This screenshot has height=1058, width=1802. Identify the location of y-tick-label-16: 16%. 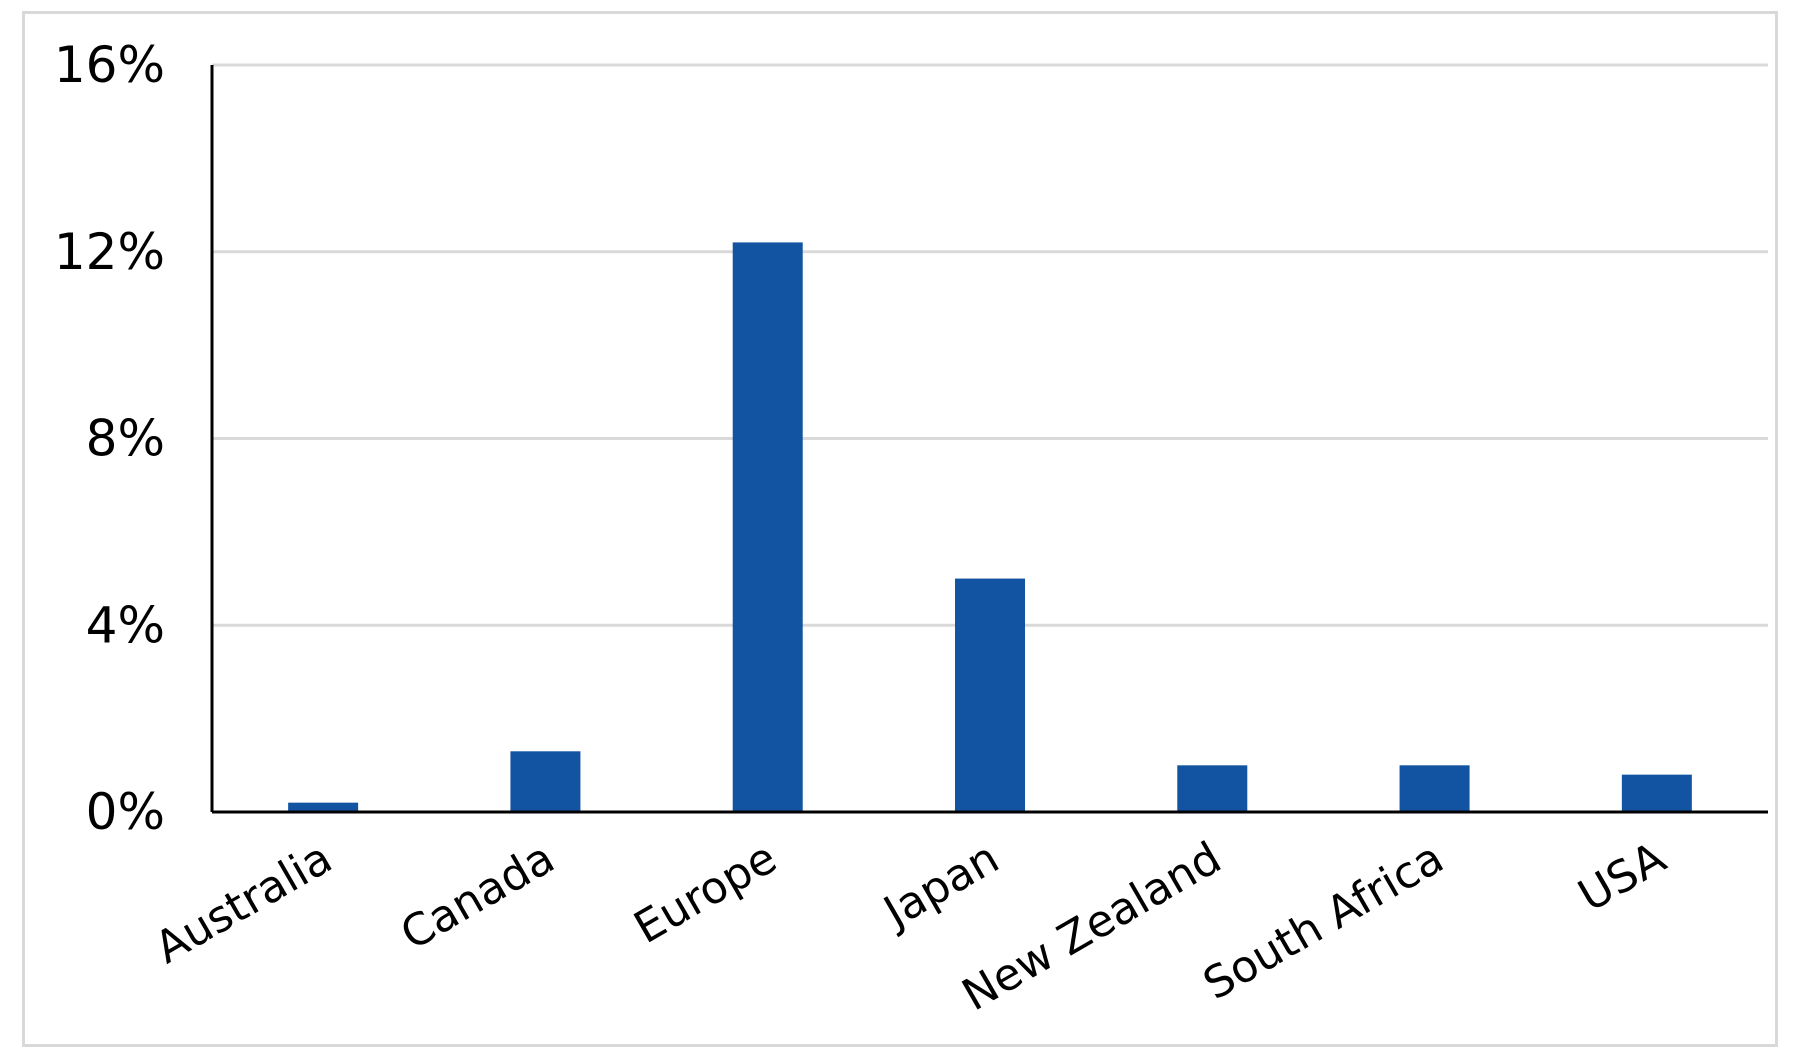
(109, 65).